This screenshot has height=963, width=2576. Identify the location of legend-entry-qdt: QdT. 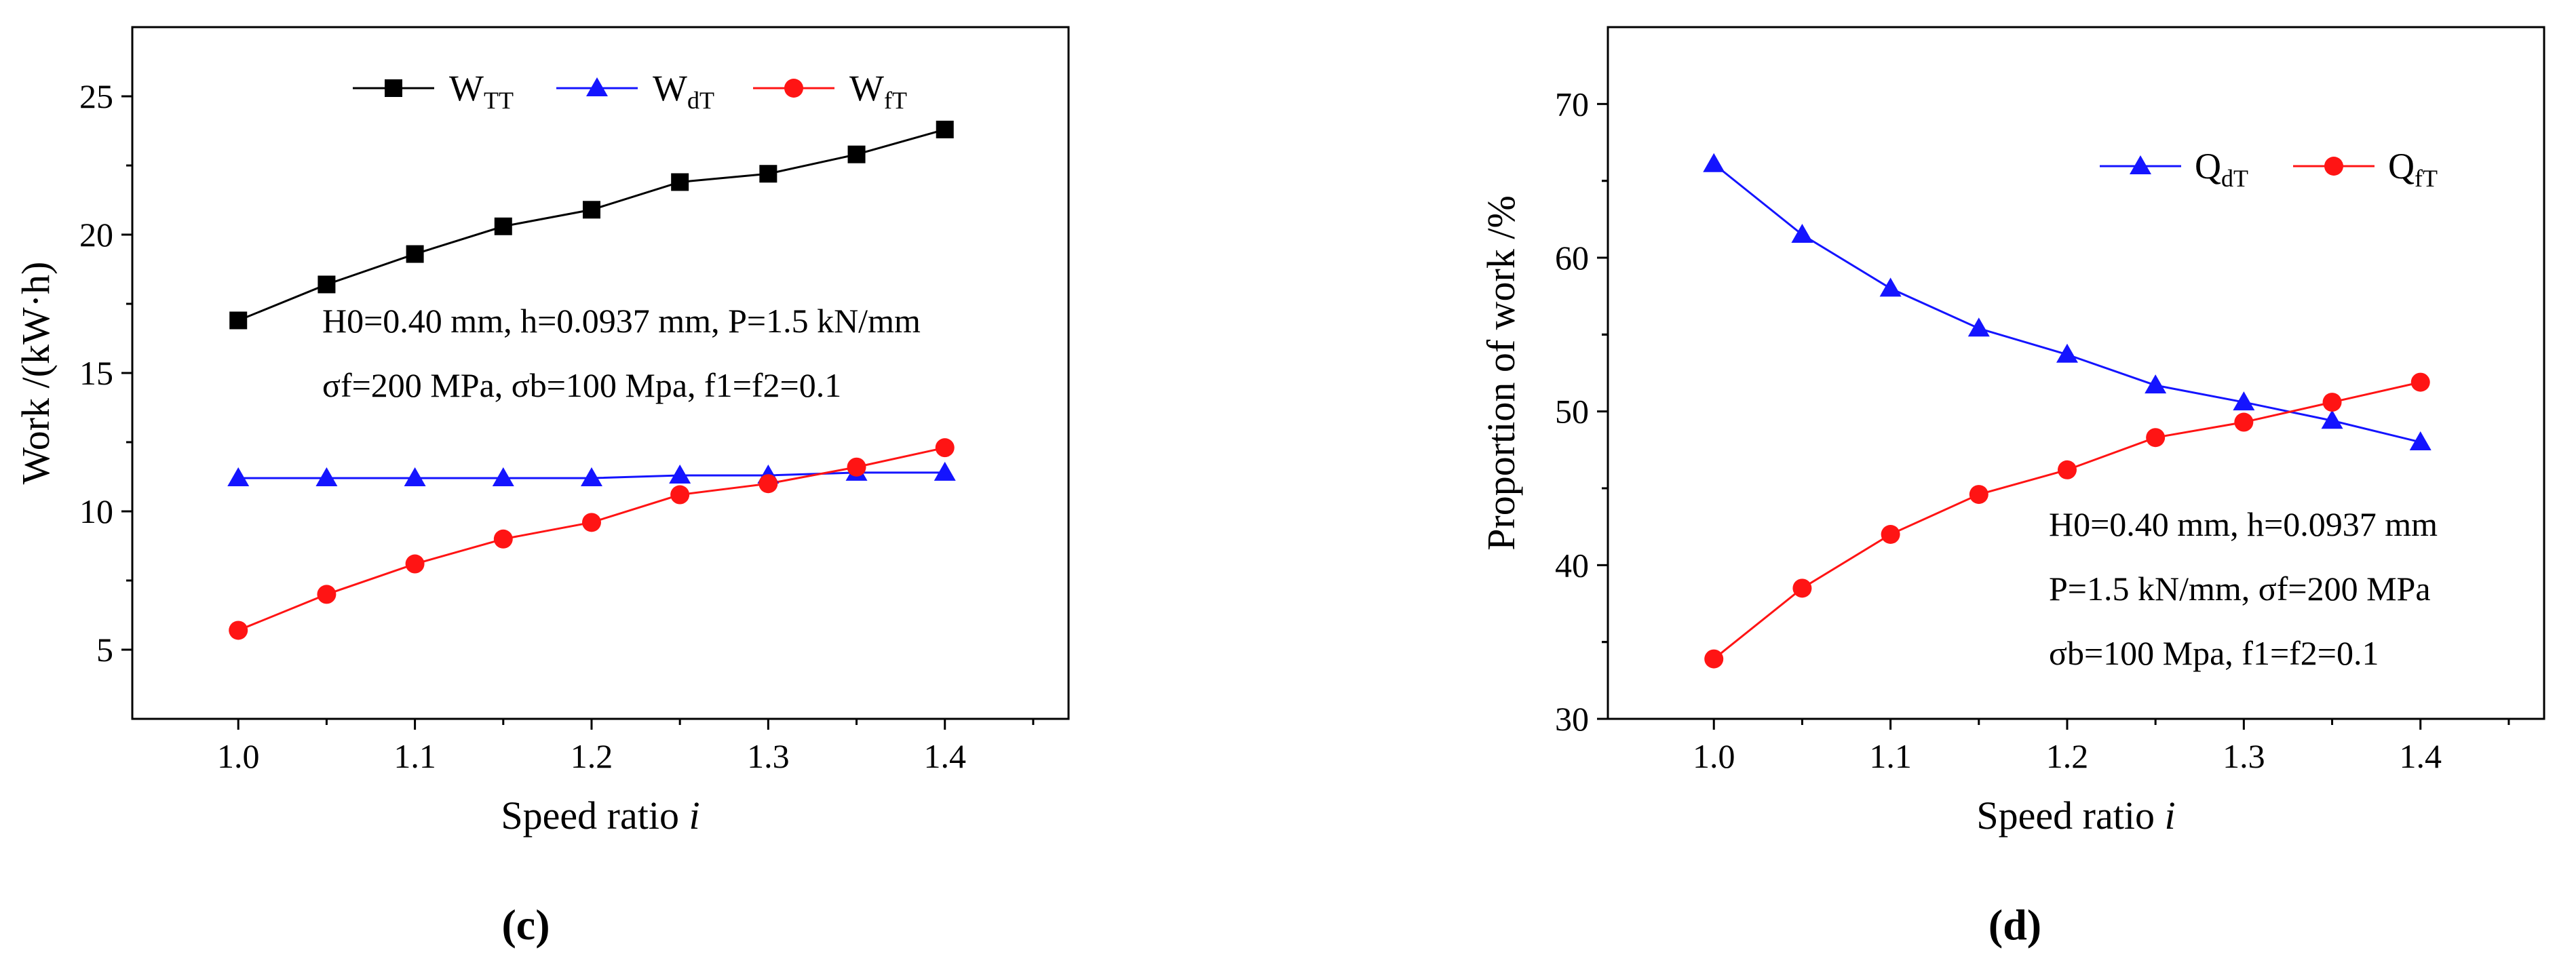
(2174, 169).